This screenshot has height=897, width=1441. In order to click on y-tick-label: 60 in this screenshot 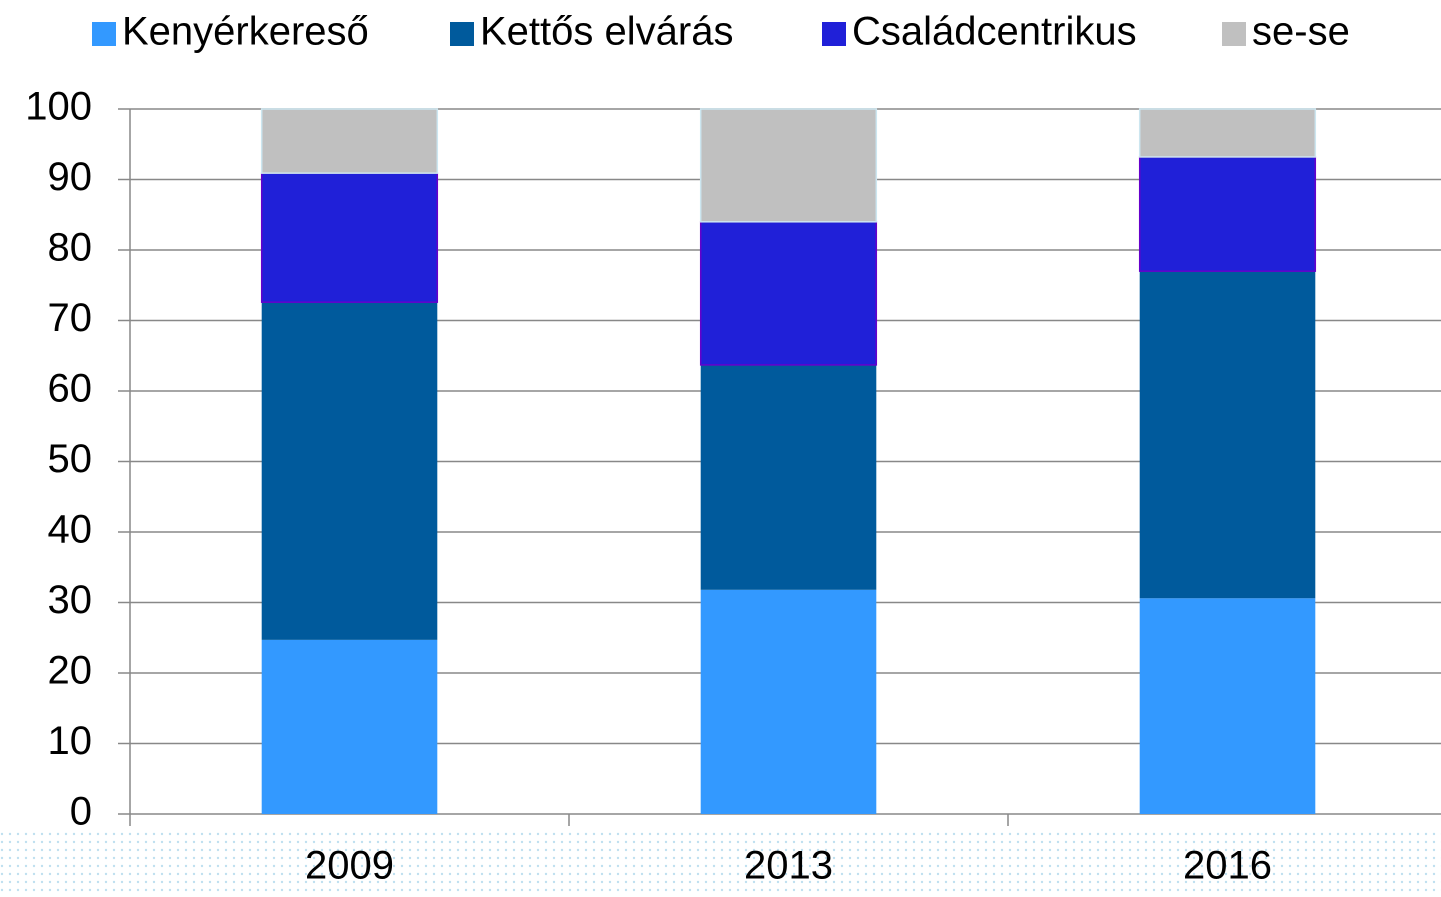, I will do `click(70, 389)`.